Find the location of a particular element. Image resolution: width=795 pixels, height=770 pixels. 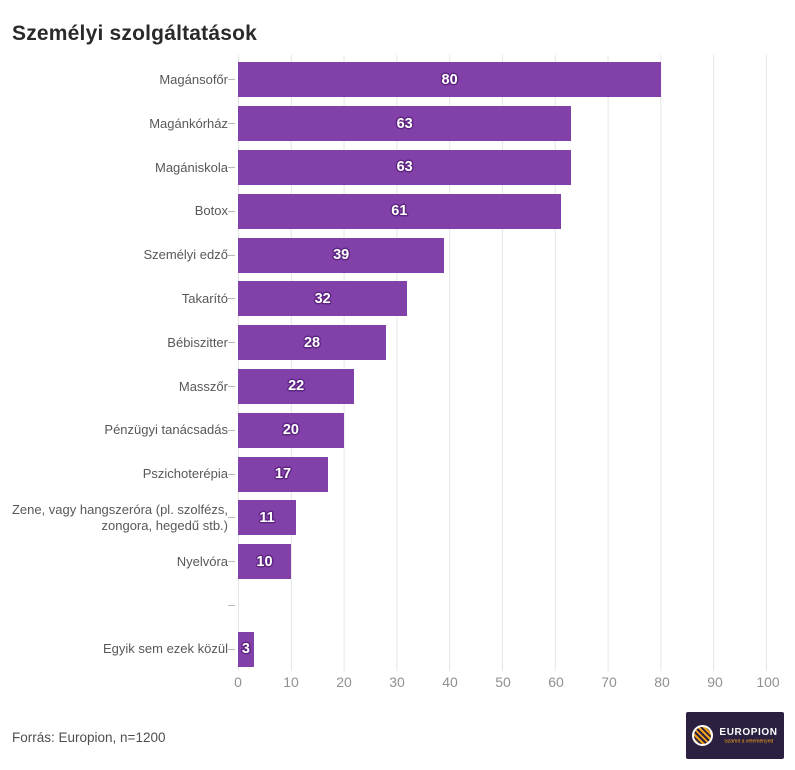

bar: 28 is located at coordinates (312, 343).